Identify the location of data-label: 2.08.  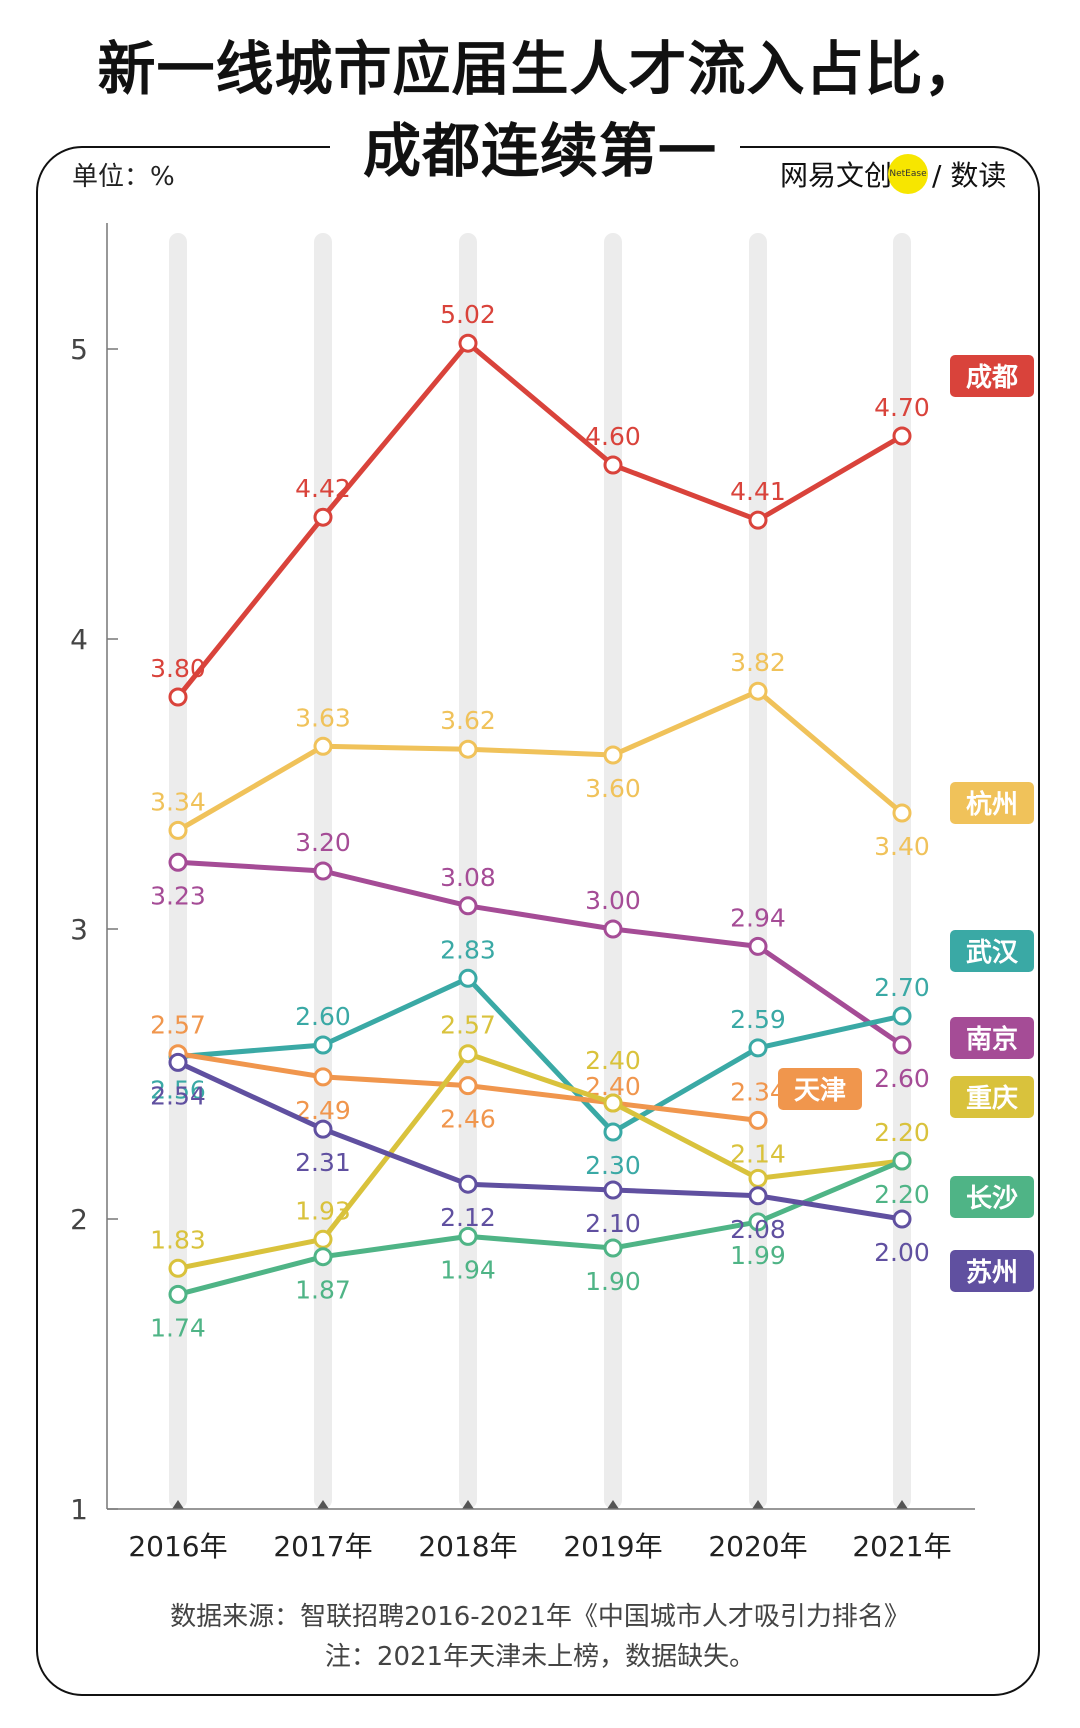
(758, 1229).